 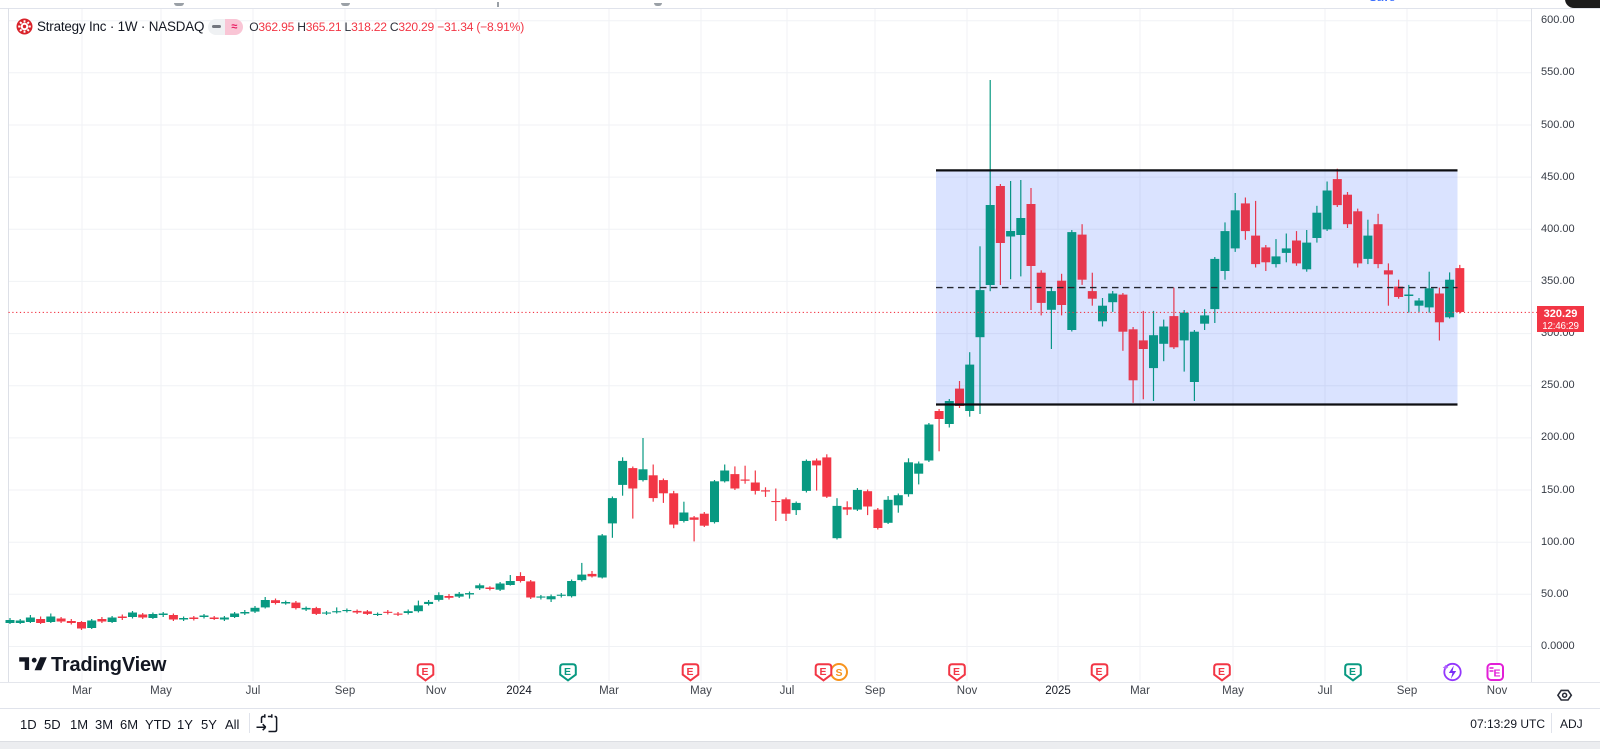 I want to click on svg-text: S, so click(x=838, y=673).